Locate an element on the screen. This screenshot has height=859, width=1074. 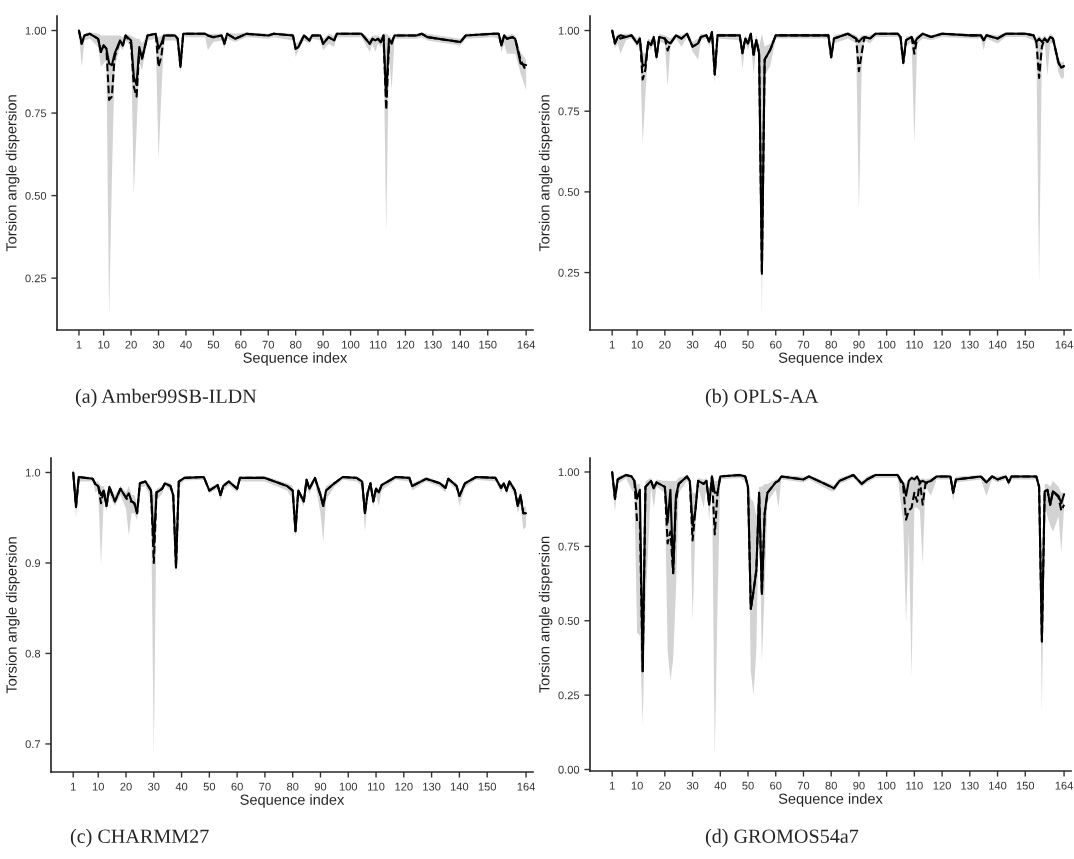
y-tick-label: 0.7 is located at coordinates (33, 744).